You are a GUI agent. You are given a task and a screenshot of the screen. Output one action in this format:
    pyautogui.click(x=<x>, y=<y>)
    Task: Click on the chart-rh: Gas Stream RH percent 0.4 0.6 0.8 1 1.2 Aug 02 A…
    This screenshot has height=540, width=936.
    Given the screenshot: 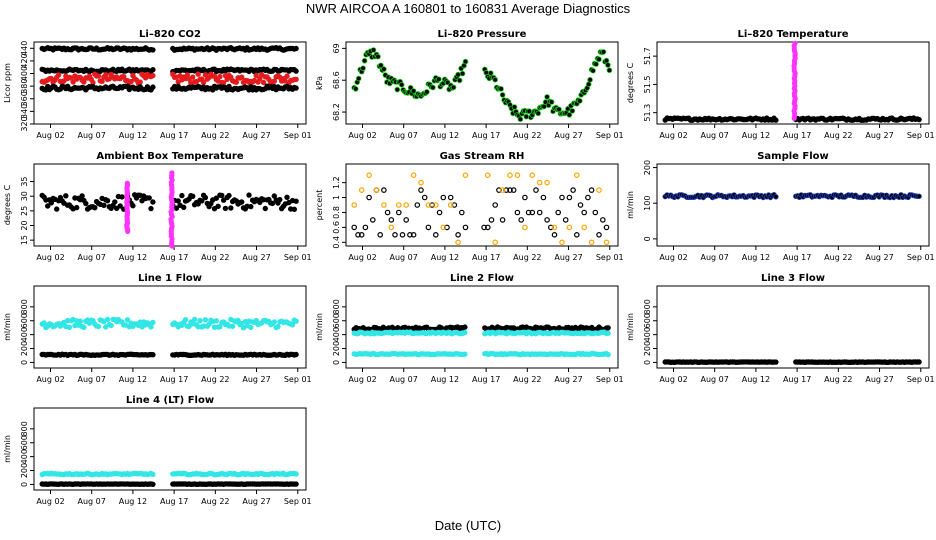 What is the action you would take?
    pyautogui.click(x=469, y=206)
    